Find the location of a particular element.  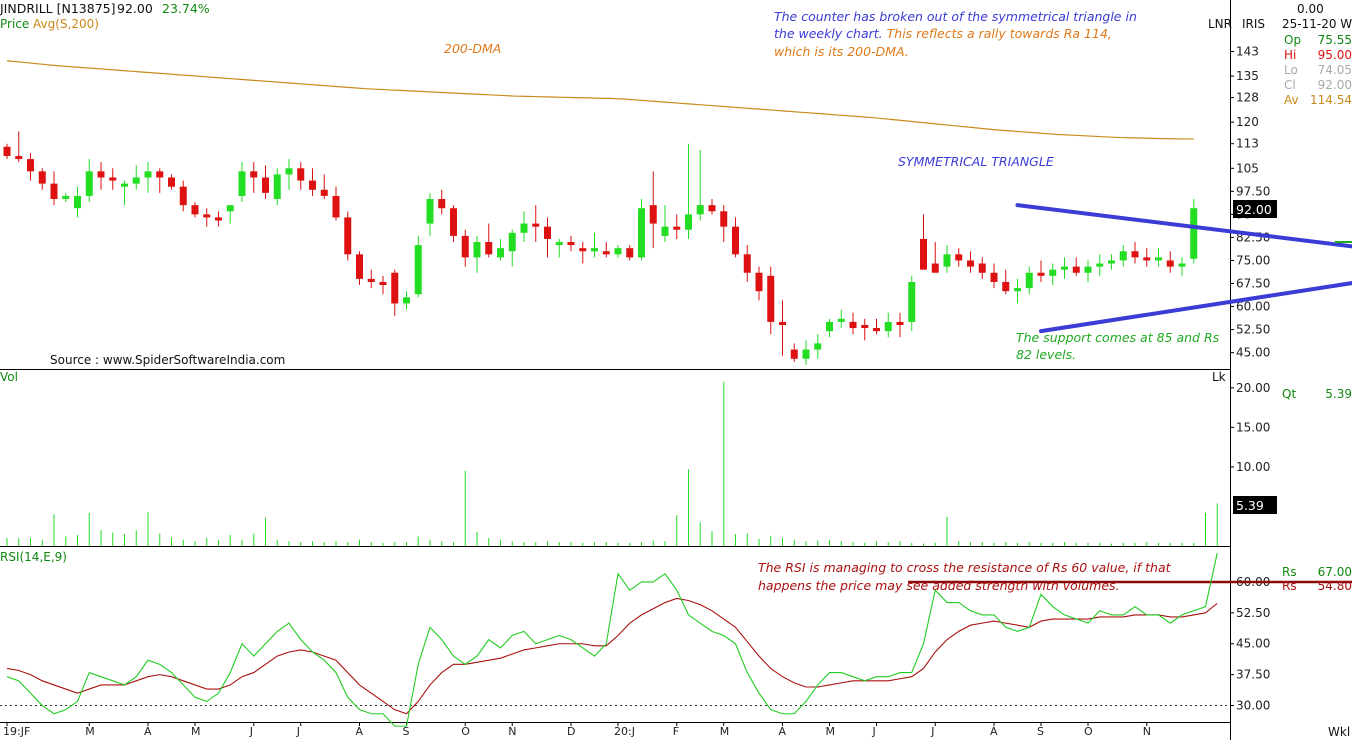

volume-badge-box is located at coordinates (1255, 505).